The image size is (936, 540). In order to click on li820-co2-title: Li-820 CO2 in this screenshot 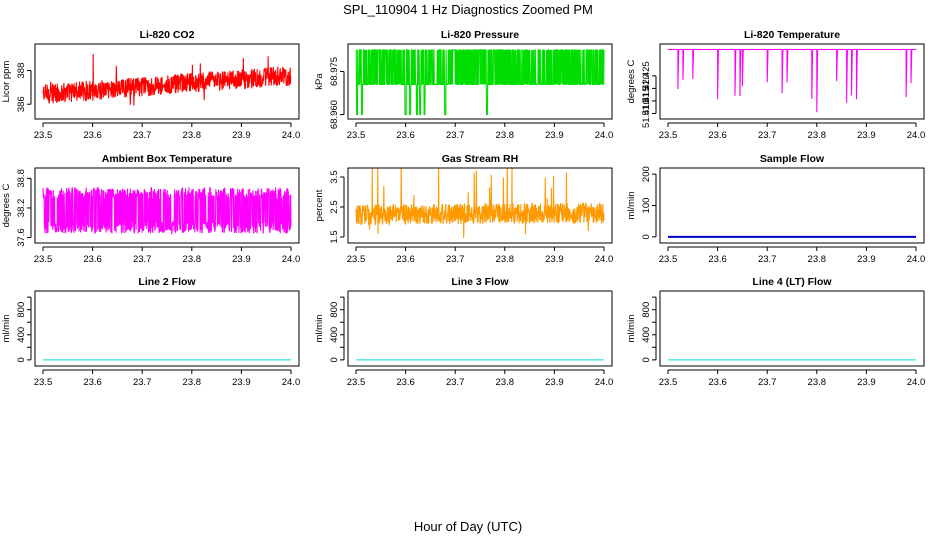, I will do `click(167, 35)`.